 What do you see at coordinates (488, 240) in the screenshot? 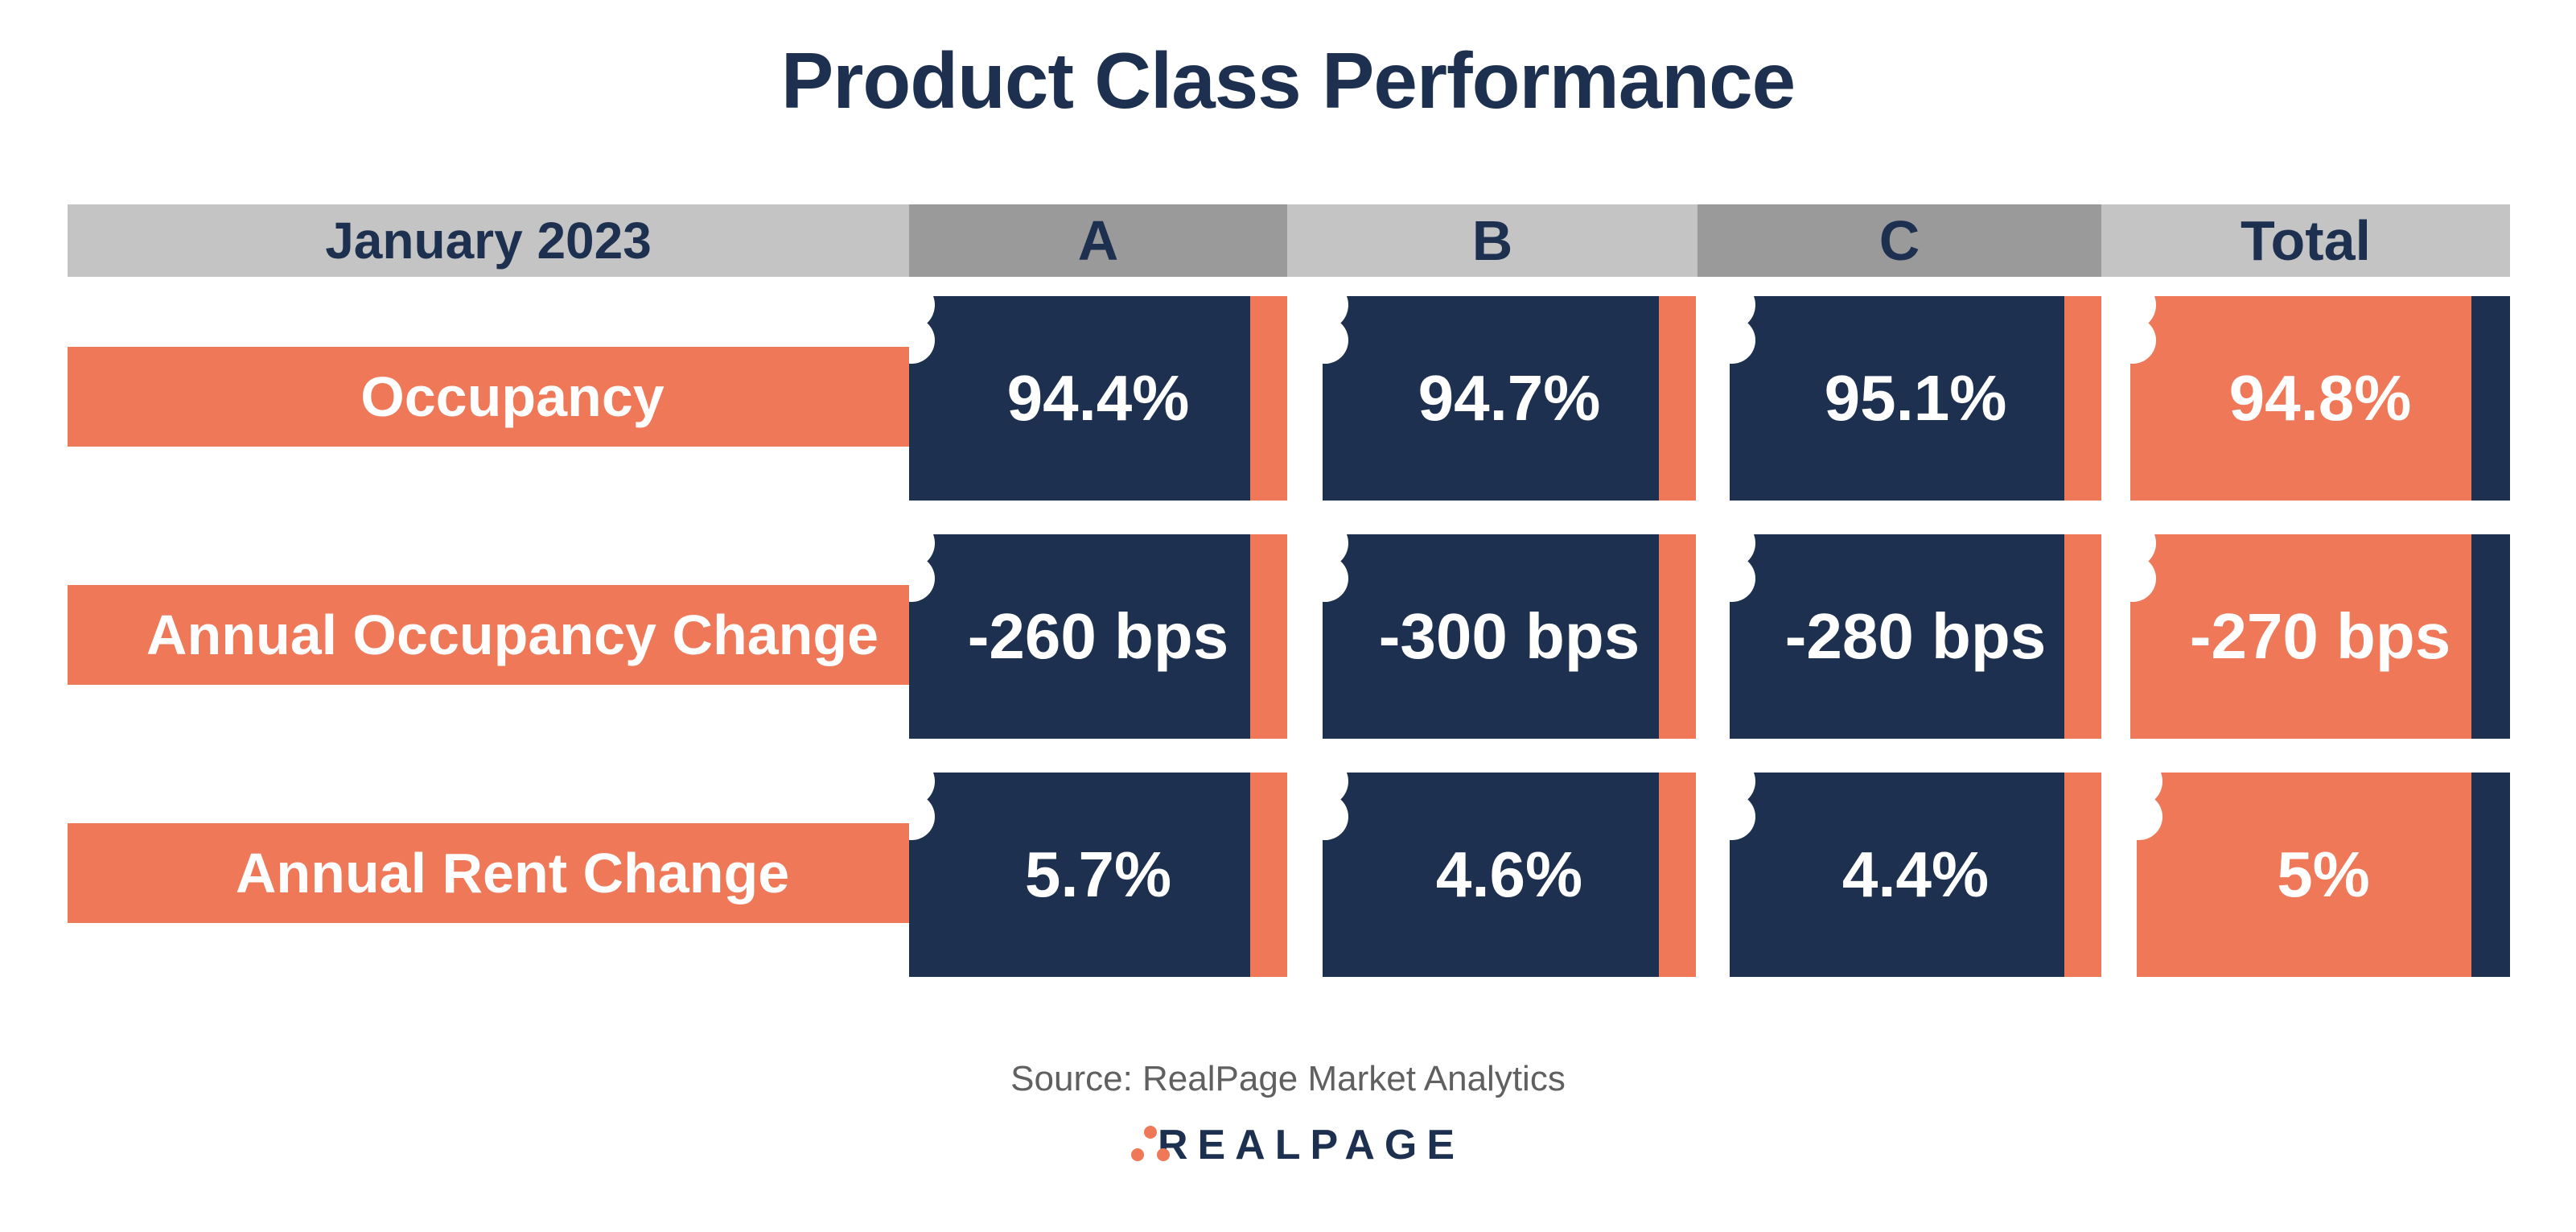
I see `header-period: January 2023` at bounding box center [488, 240].